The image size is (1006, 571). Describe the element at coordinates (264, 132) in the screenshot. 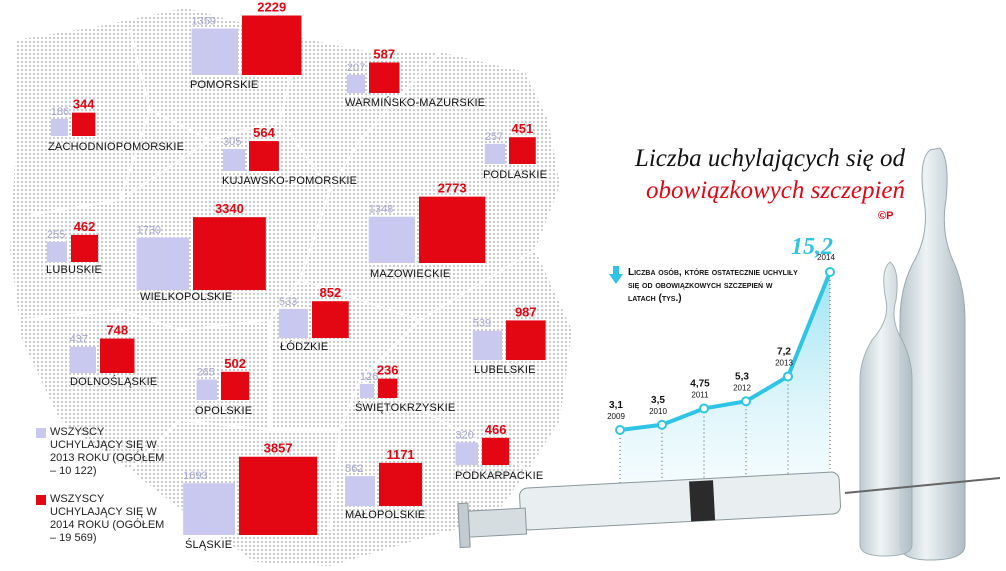

I see `value-label-2014: 564` at that location.